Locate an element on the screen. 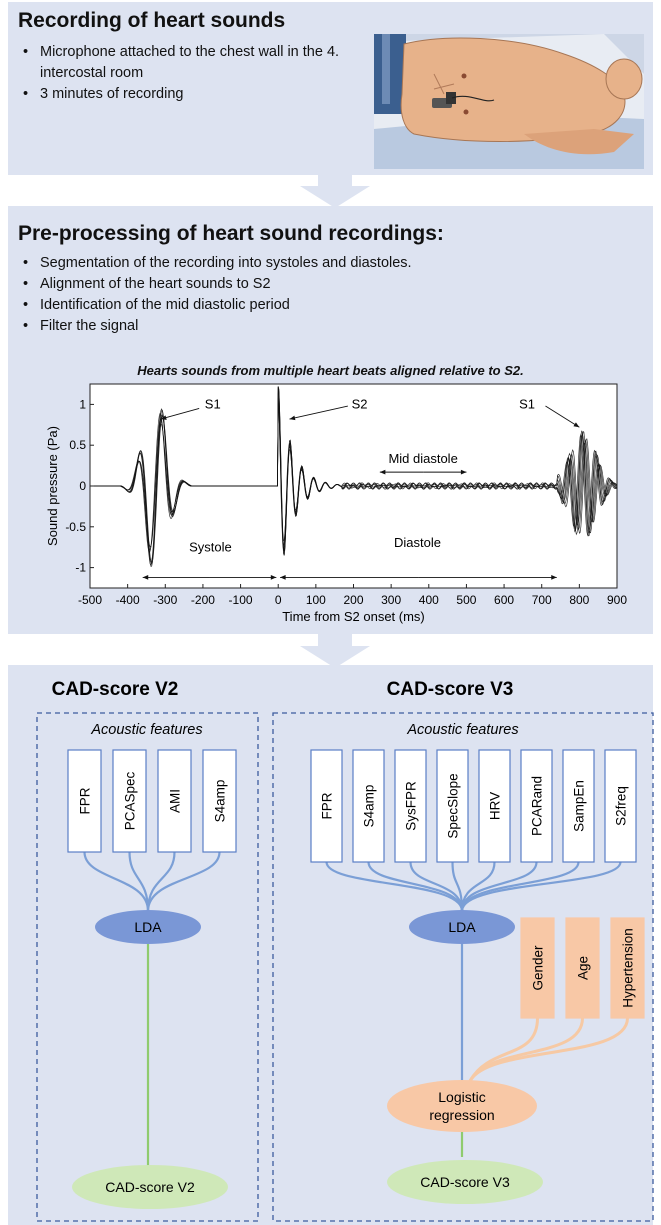  clinical-feature-label: Age is located at coordinates (583, 968).